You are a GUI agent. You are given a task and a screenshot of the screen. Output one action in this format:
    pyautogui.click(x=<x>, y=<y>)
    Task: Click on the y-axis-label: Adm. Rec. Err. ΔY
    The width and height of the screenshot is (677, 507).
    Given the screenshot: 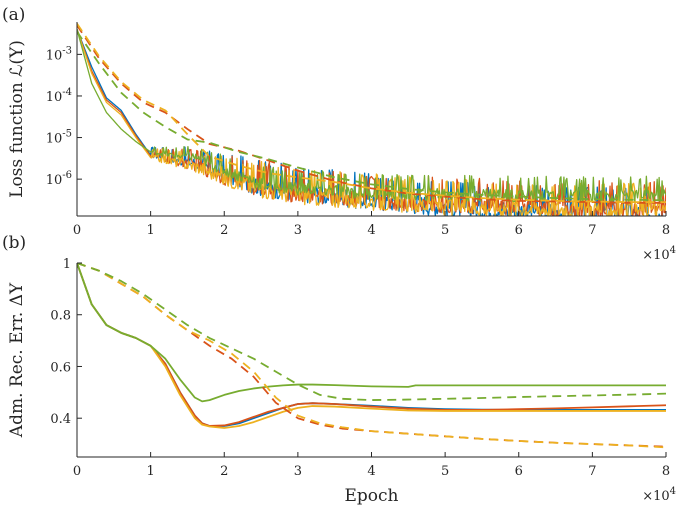 What is the action you would take?
    pyautogui.click(x=17, y=360)
    